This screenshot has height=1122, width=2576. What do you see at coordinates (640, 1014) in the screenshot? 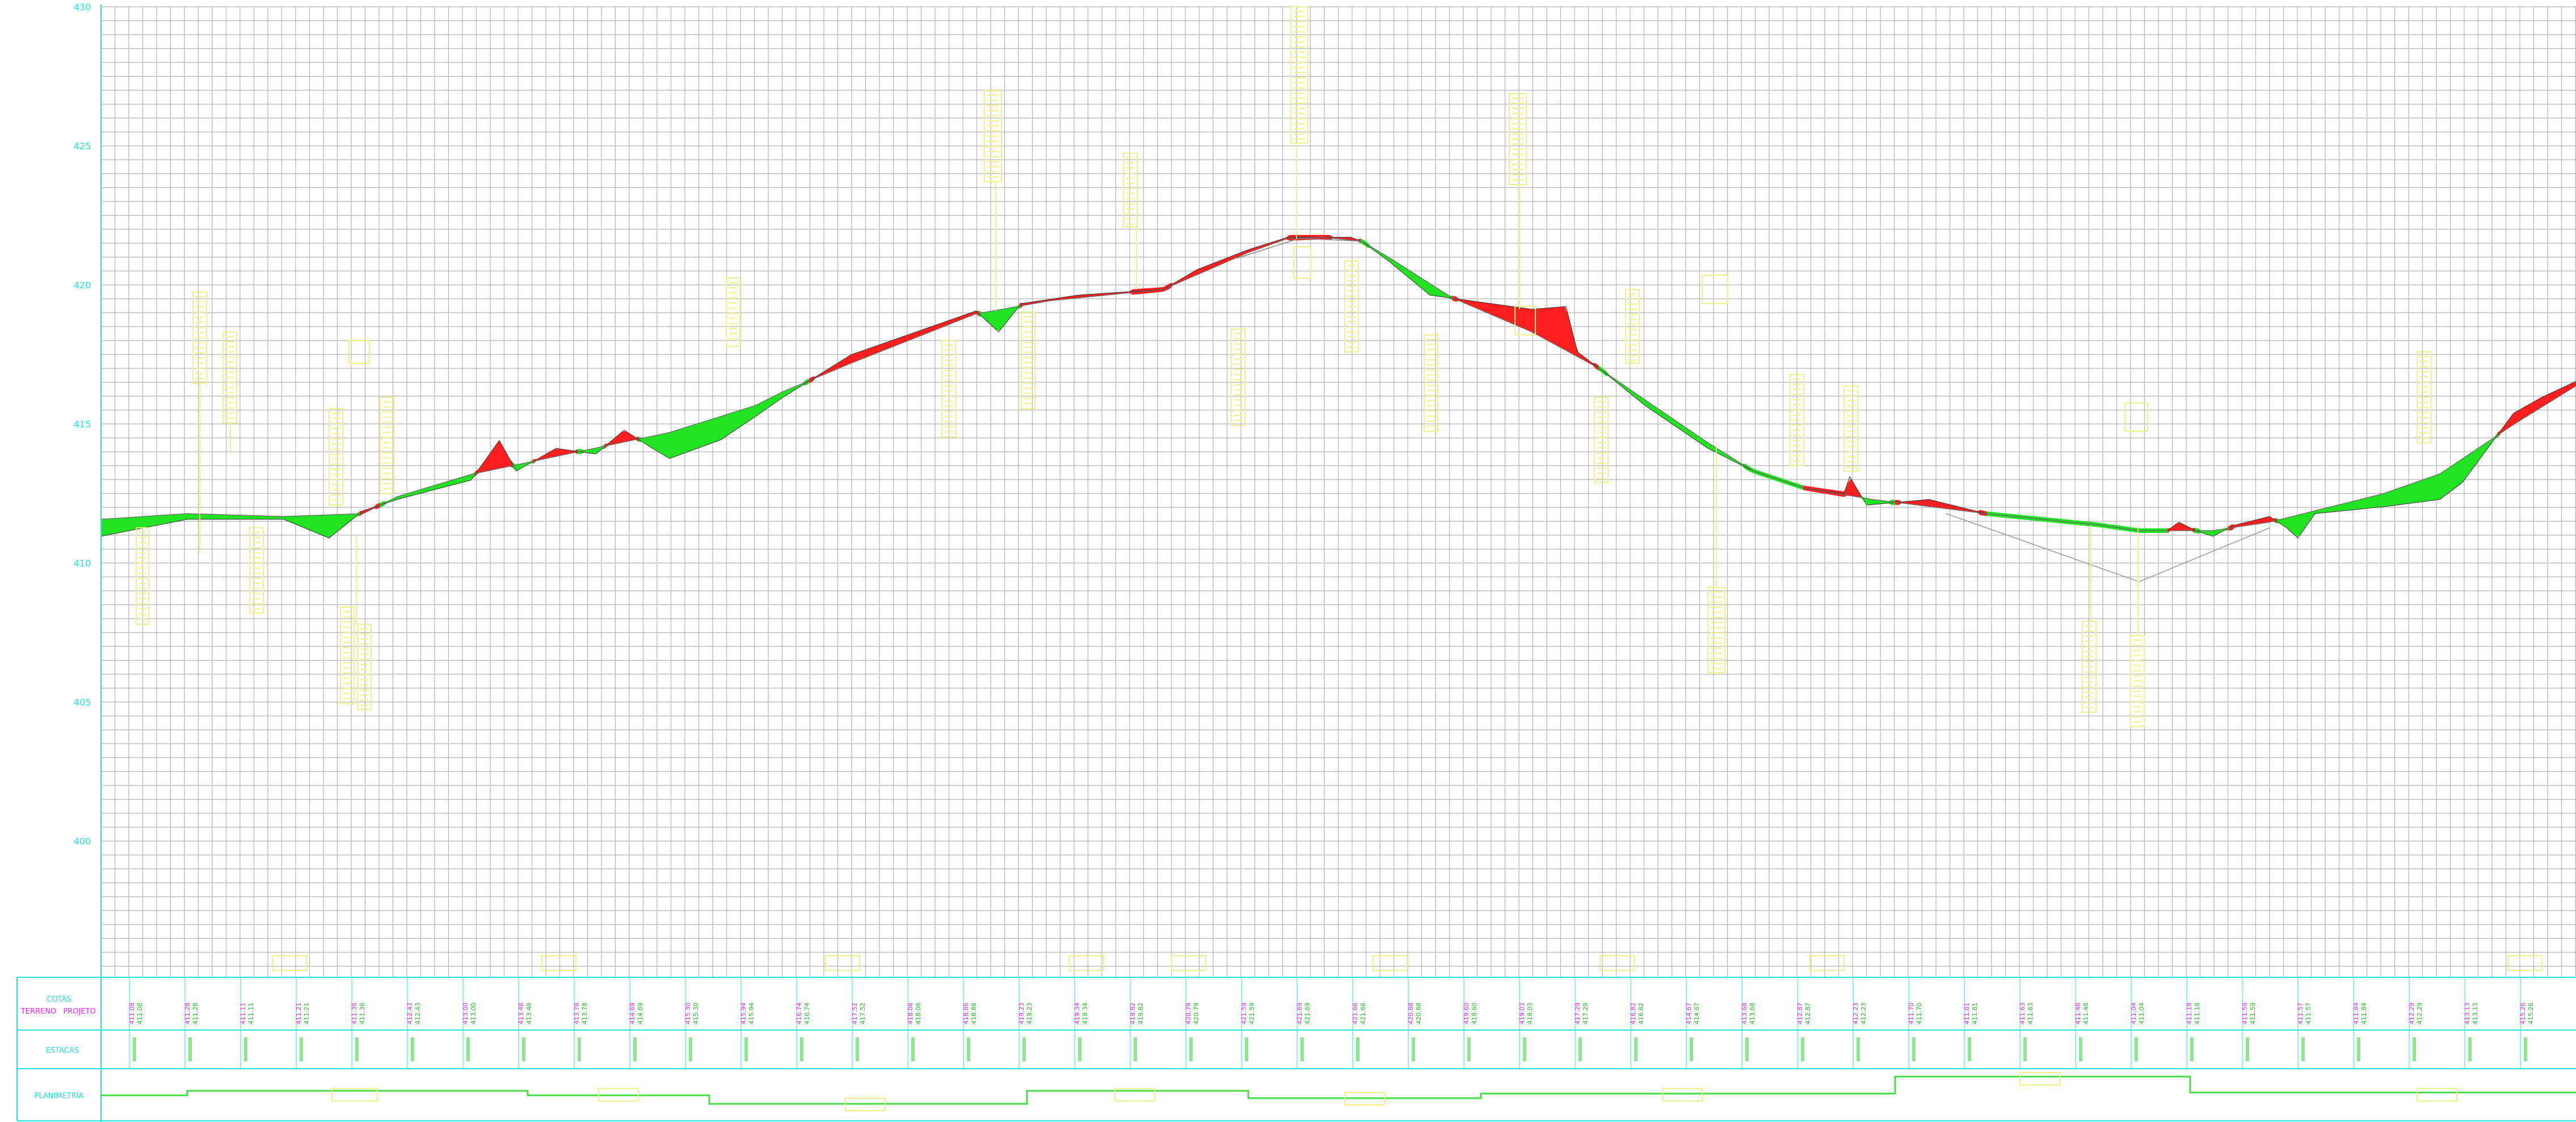
I see `cota-projeto-value: 414.69` at bounding box center [640, 1014].